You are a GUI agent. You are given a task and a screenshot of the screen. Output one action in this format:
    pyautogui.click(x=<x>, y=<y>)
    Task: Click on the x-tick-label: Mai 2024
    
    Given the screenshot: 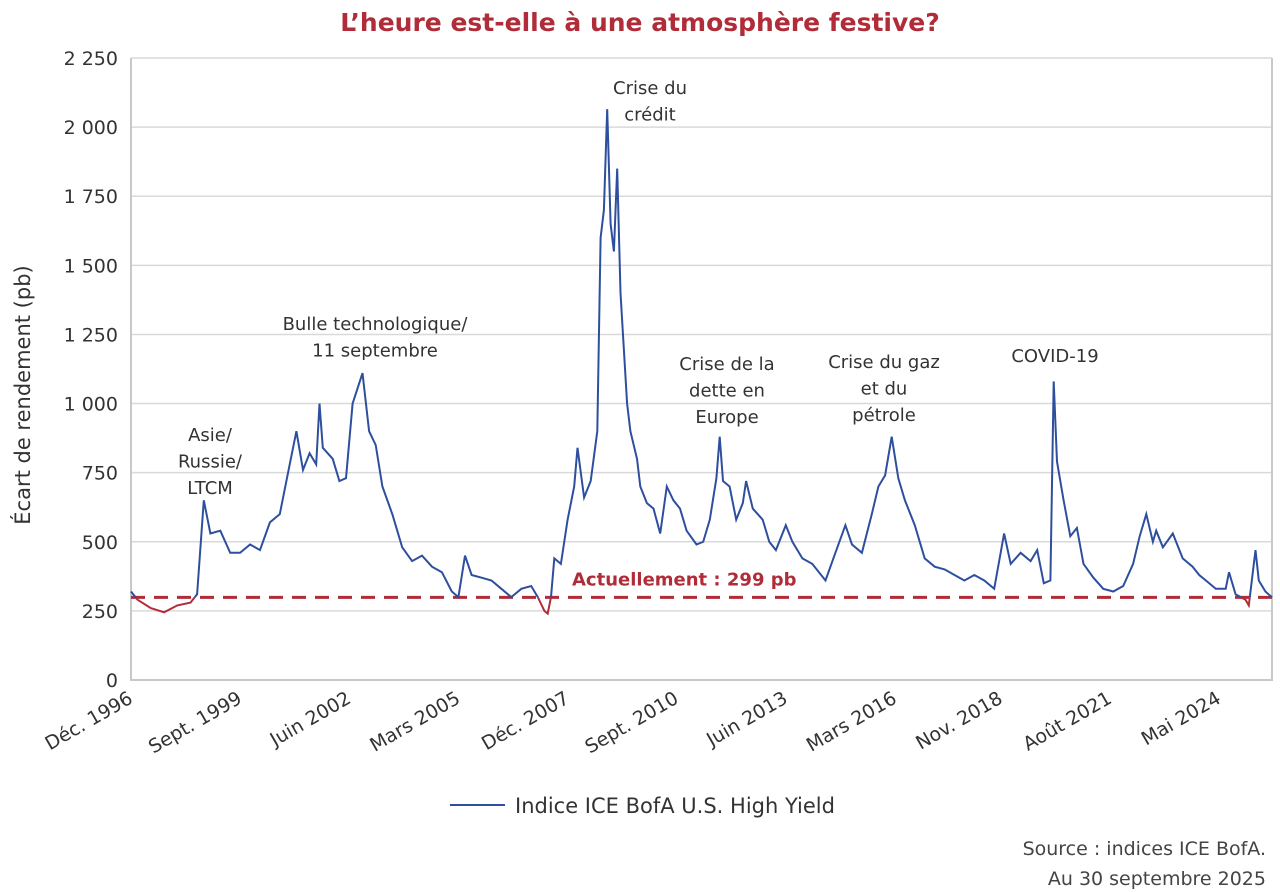 What is the action you would take?
    pyautogui.click(x=1181, y=718)
    